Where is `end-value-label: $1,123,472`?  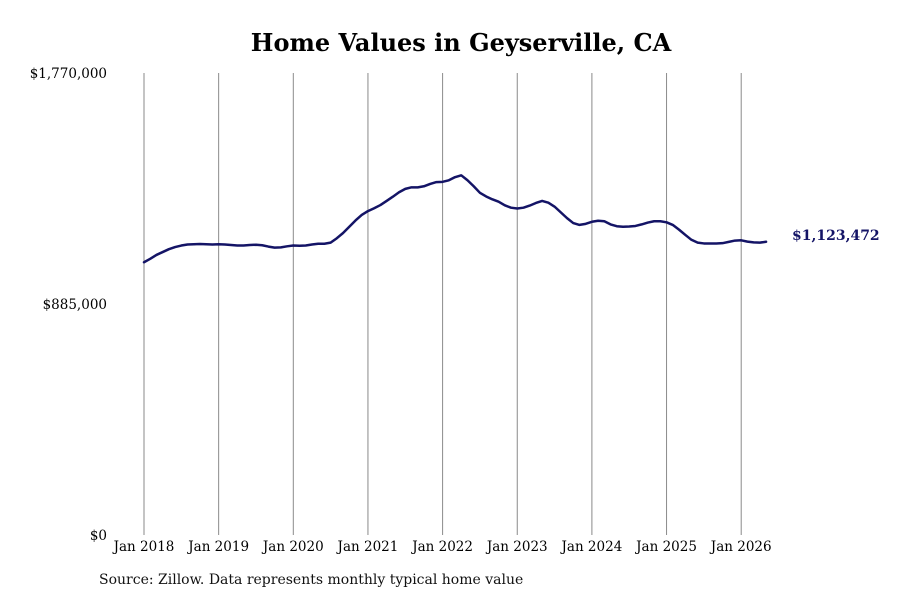
end-value-label: $1,123,472 is located at coordinates (836, 236).